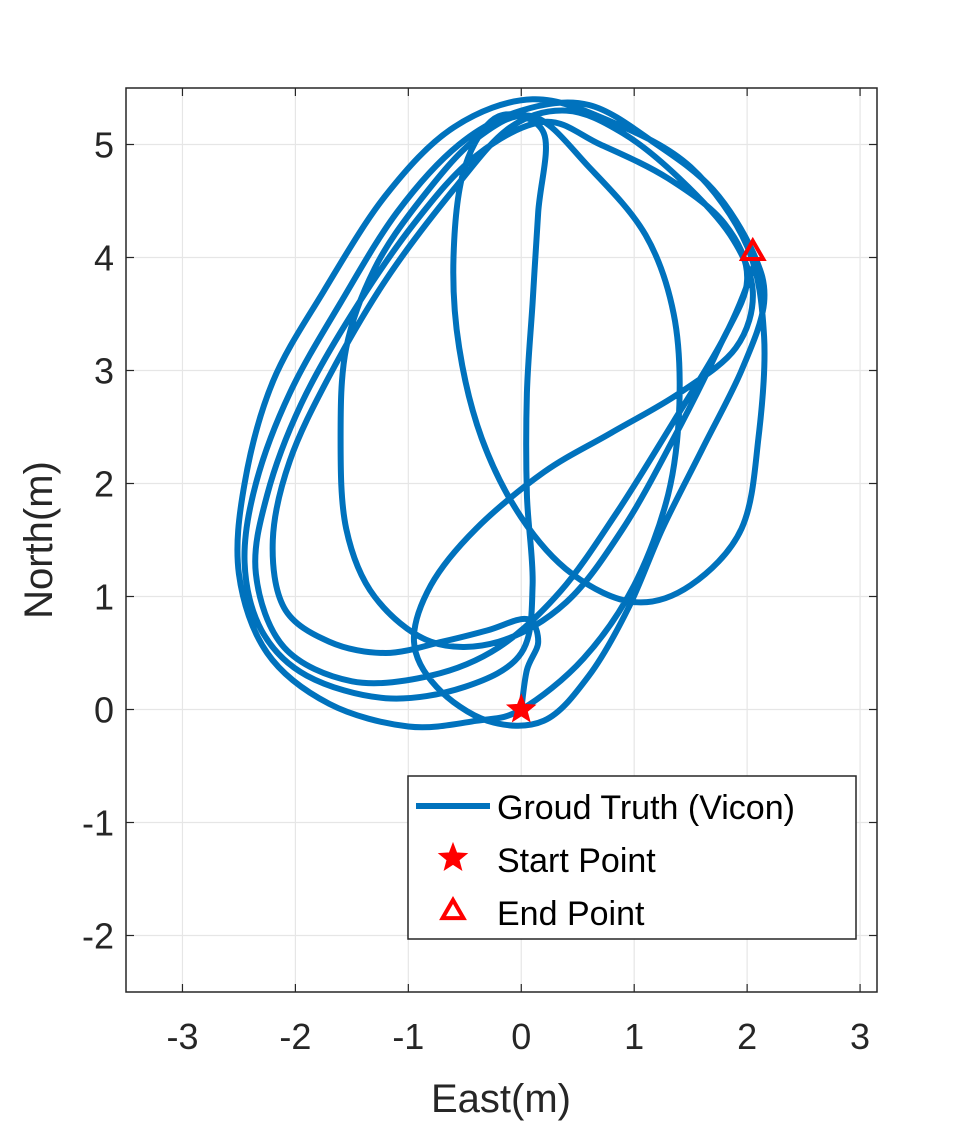 The image size is (969, 1123). What do you see at coordinates (295, 1036) in the screenshot?
I see `x-tick-label: -2` at bounding box center [295, 1036].